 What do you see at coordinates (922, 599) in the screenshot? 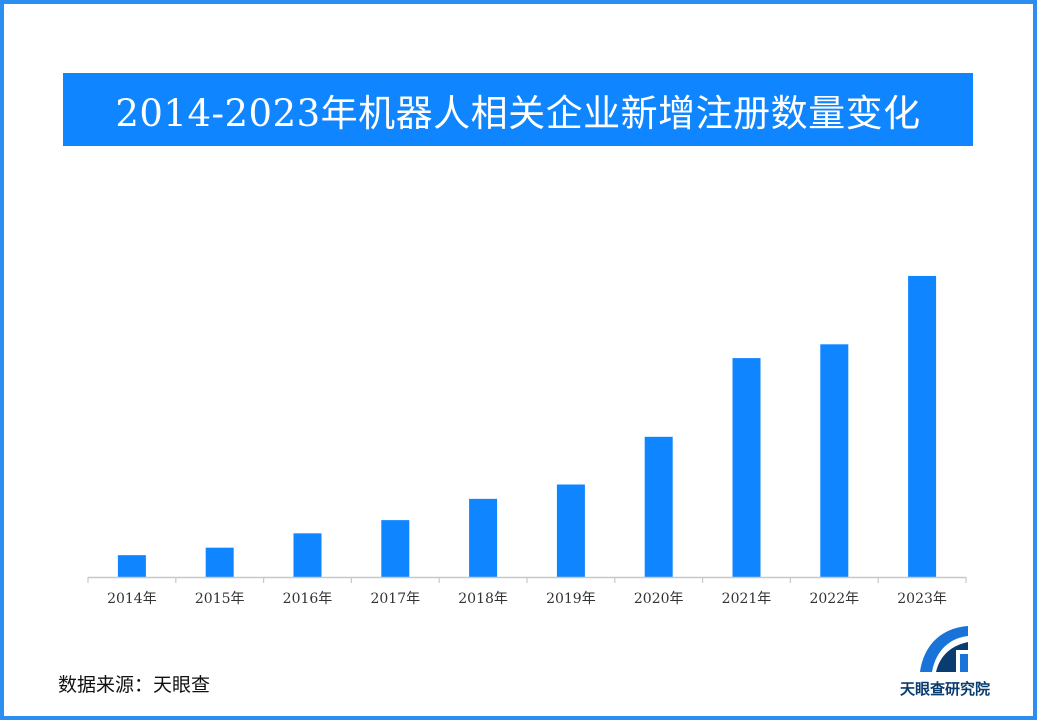
I see `x-tick-label: 2023年` at bounding box center [922, 599].